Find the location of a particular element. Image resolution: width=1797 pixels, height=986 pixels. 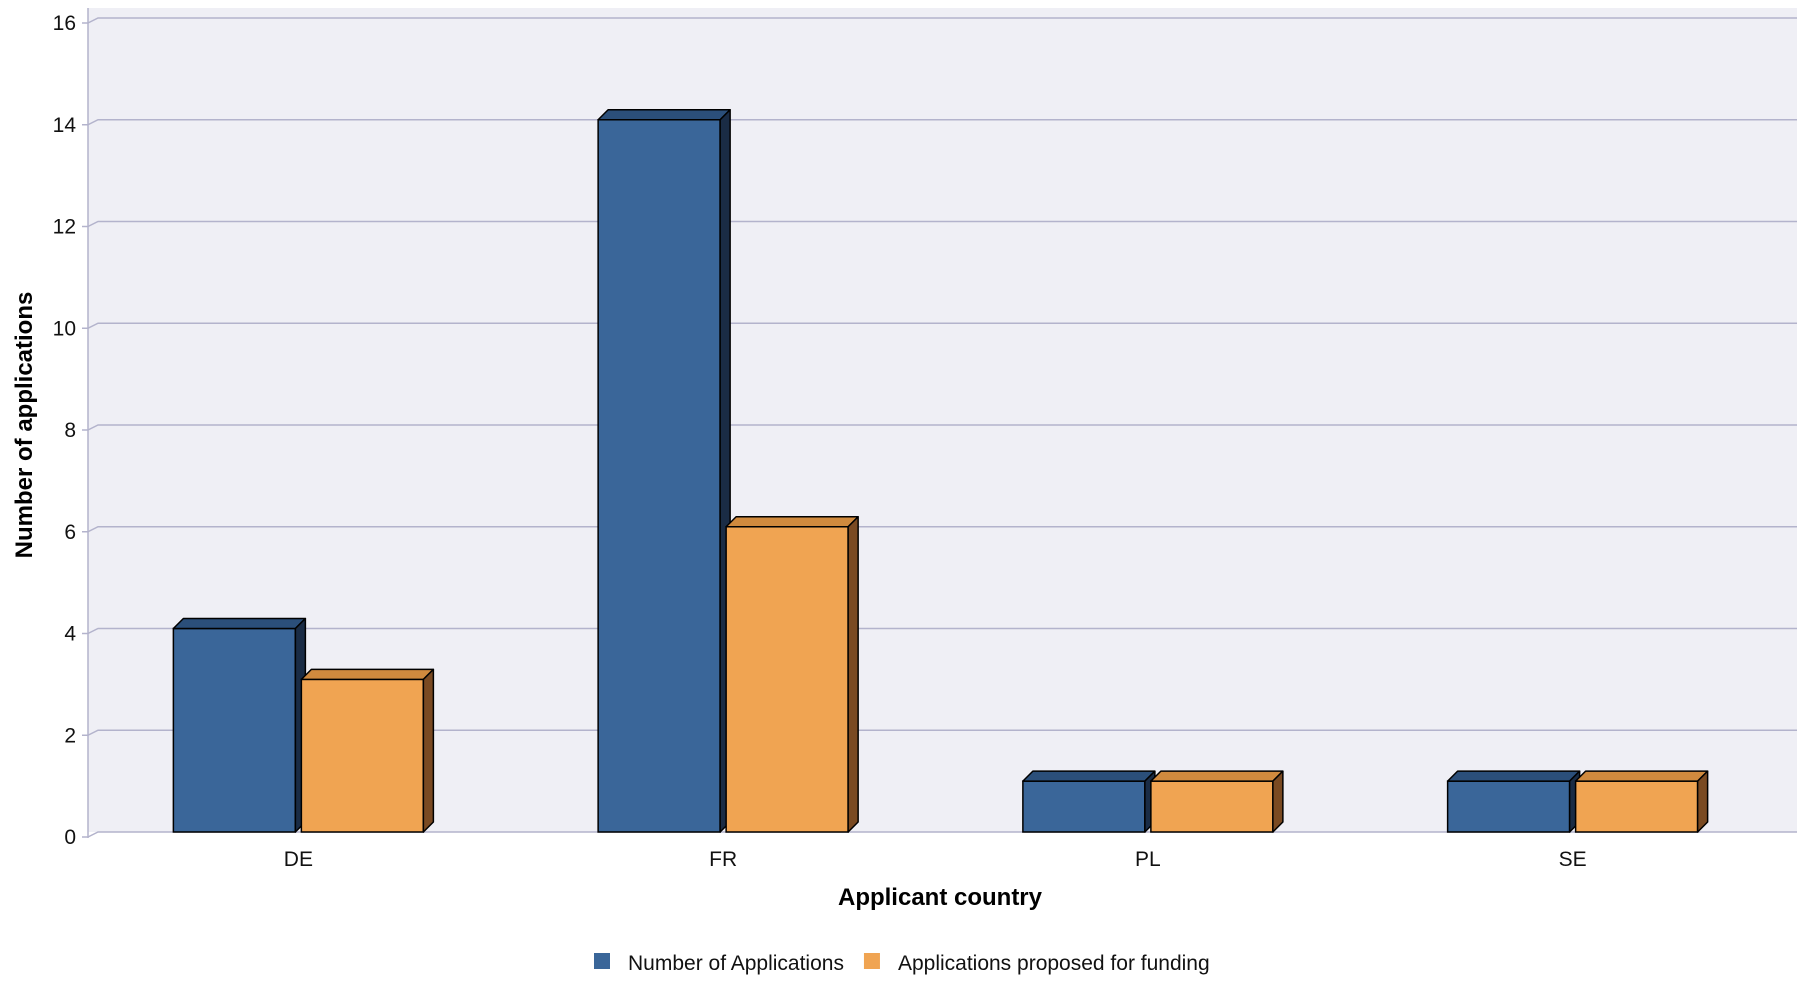

y-tick-label: 14 is located at coordinates (65, 125).